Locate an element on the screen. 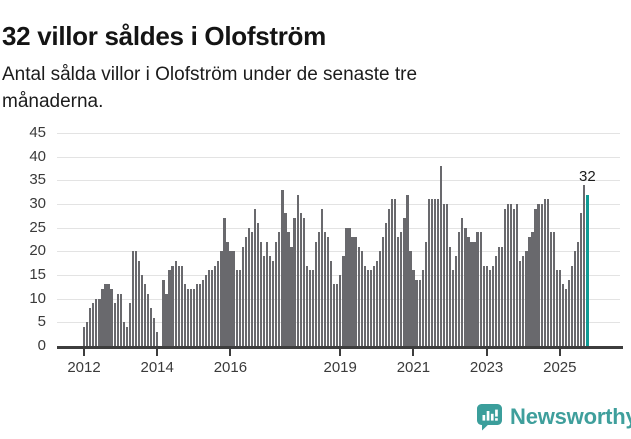  newsworthy-logo-text: Newsworthy is located at coordinates (570, 416).